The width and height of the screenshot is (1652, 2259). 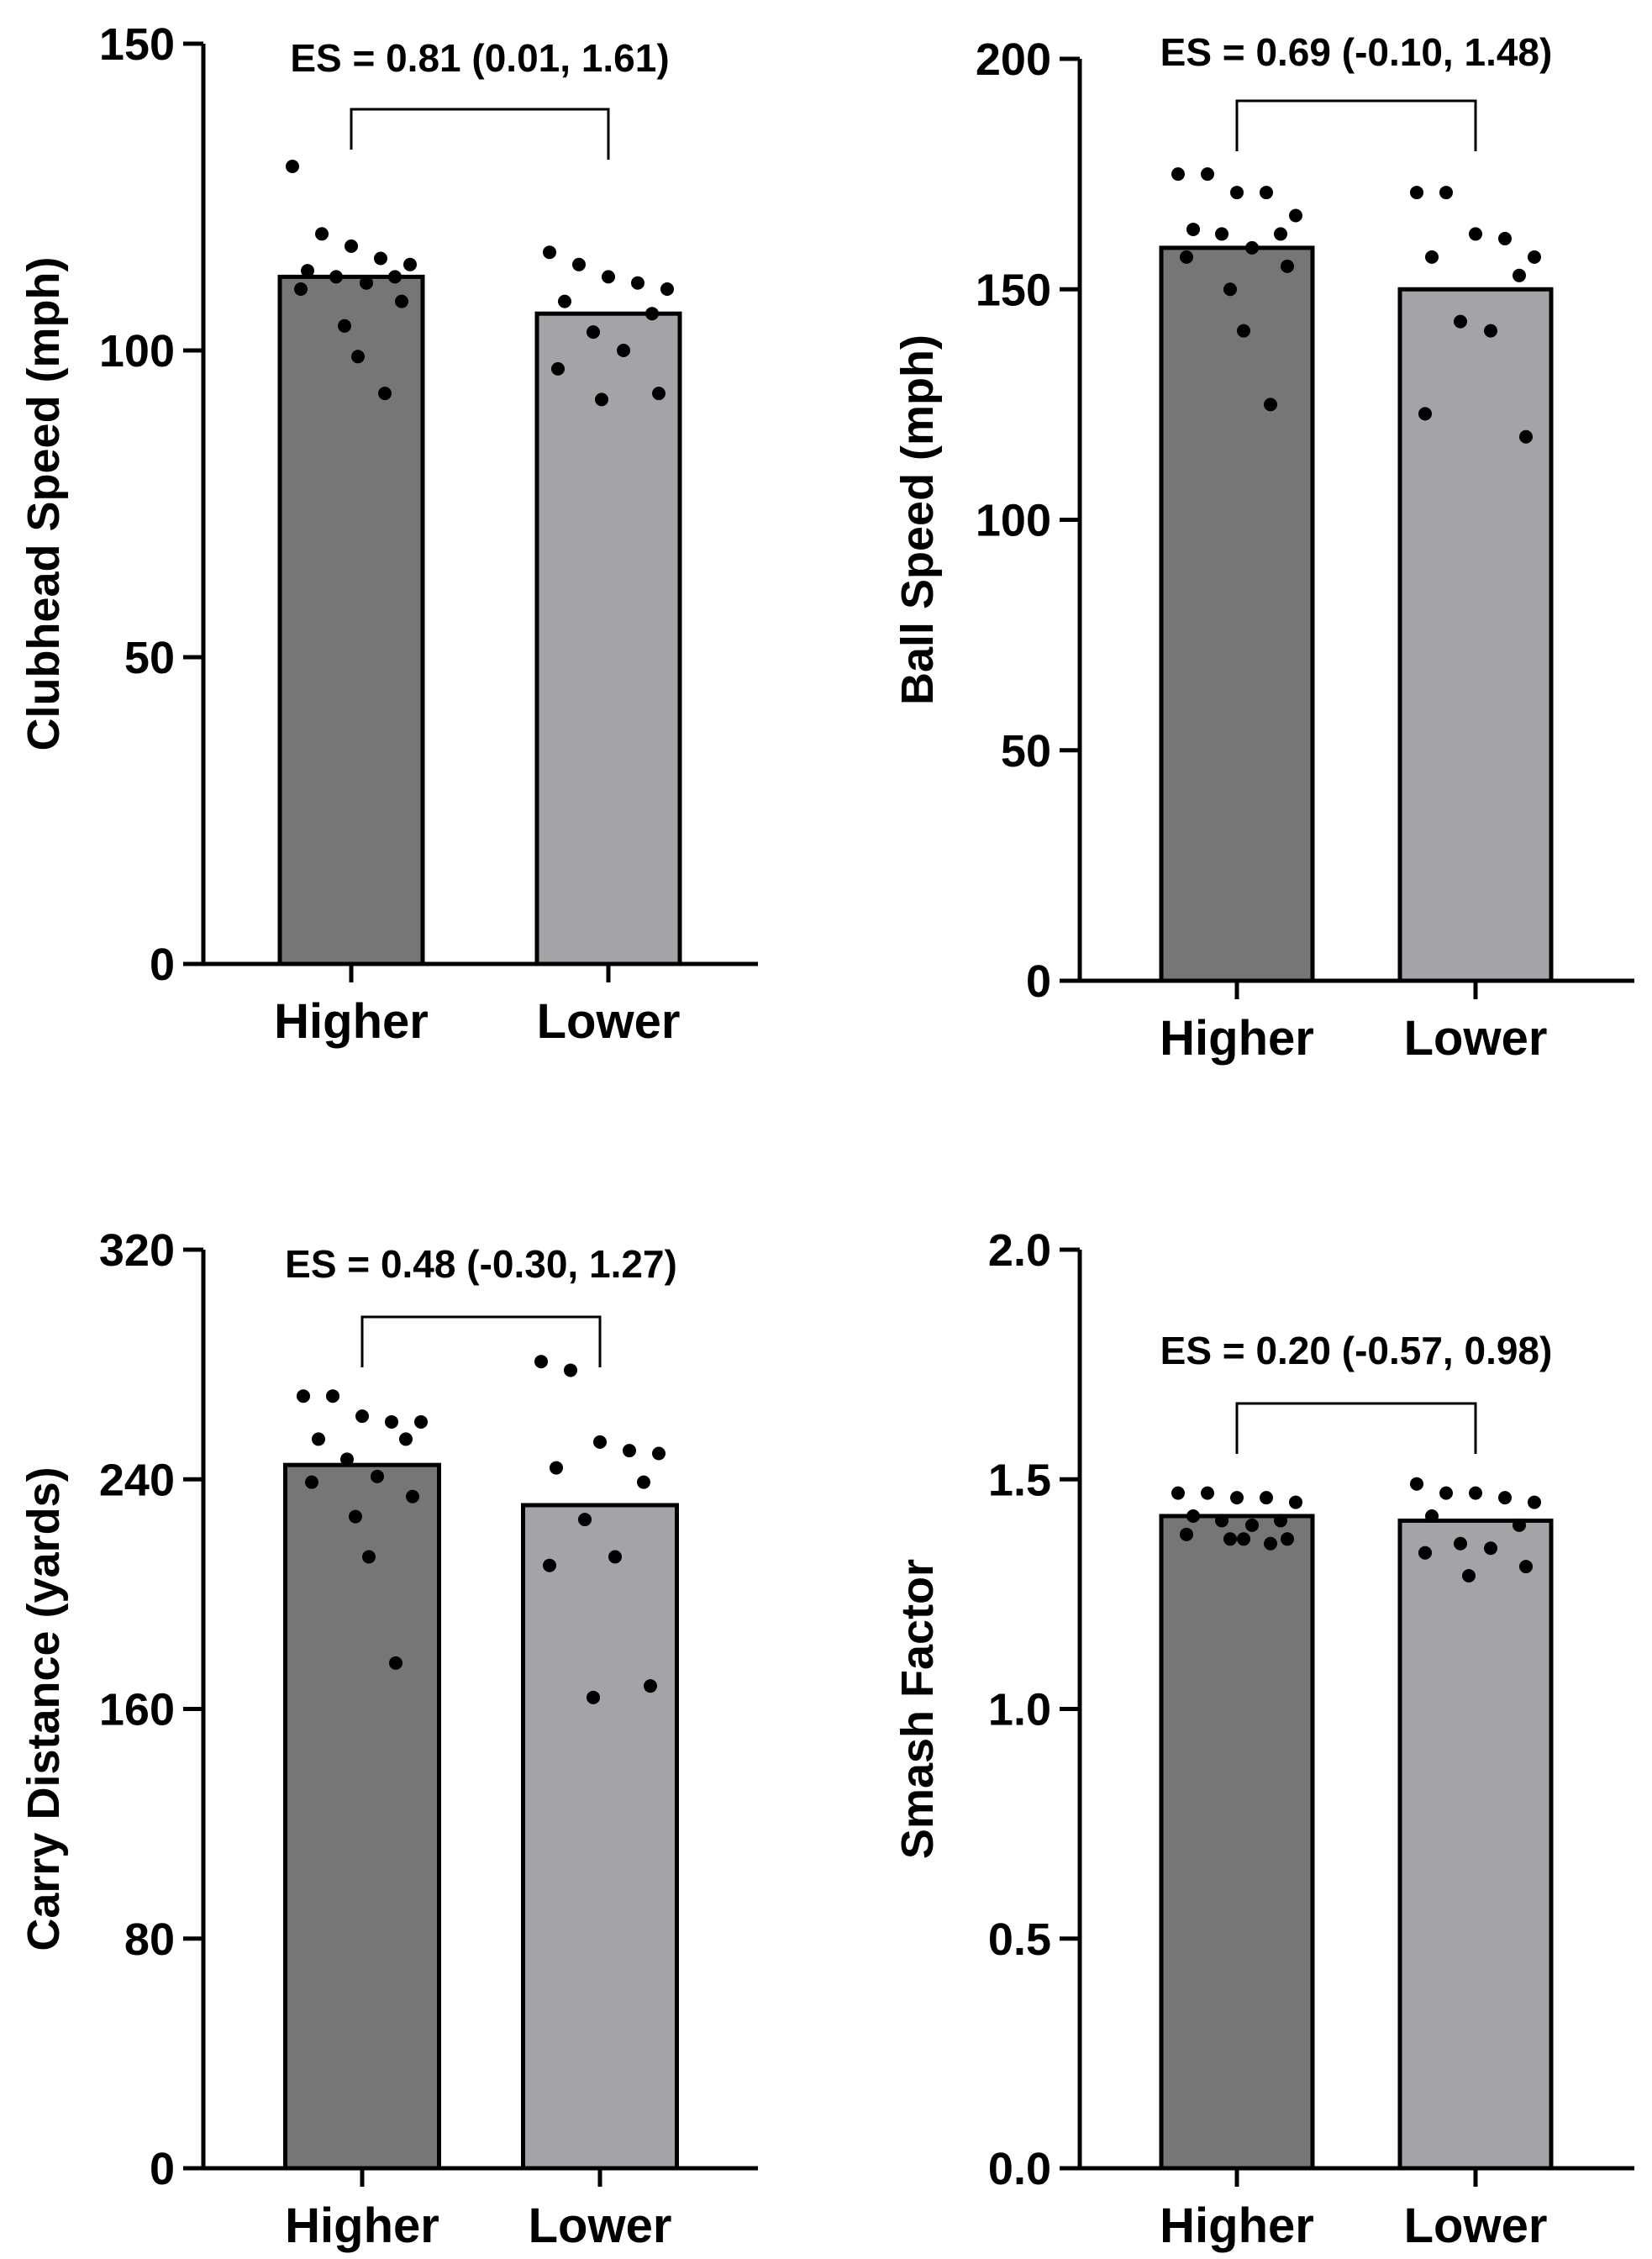 I want to click on y-tick-label: 2.0, so click(x=1020, y=1250).